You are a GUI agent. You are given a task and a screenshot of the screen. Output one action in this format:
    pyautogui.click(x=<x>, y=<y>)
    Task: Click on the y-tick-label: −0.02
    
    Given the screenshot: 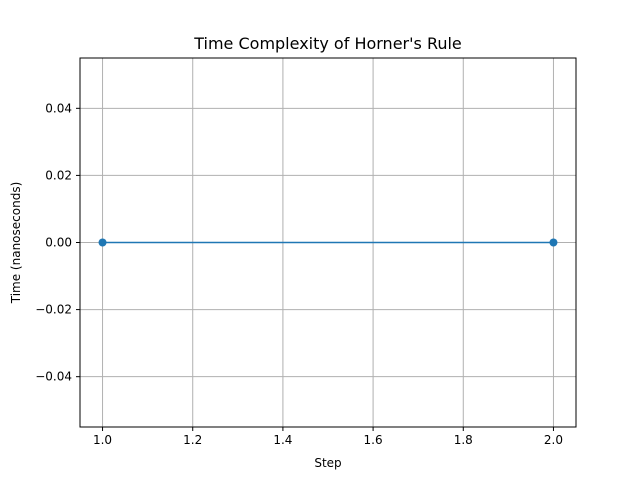 What is the action you would take?
    pyautogui.click(x=53, y=310)
    